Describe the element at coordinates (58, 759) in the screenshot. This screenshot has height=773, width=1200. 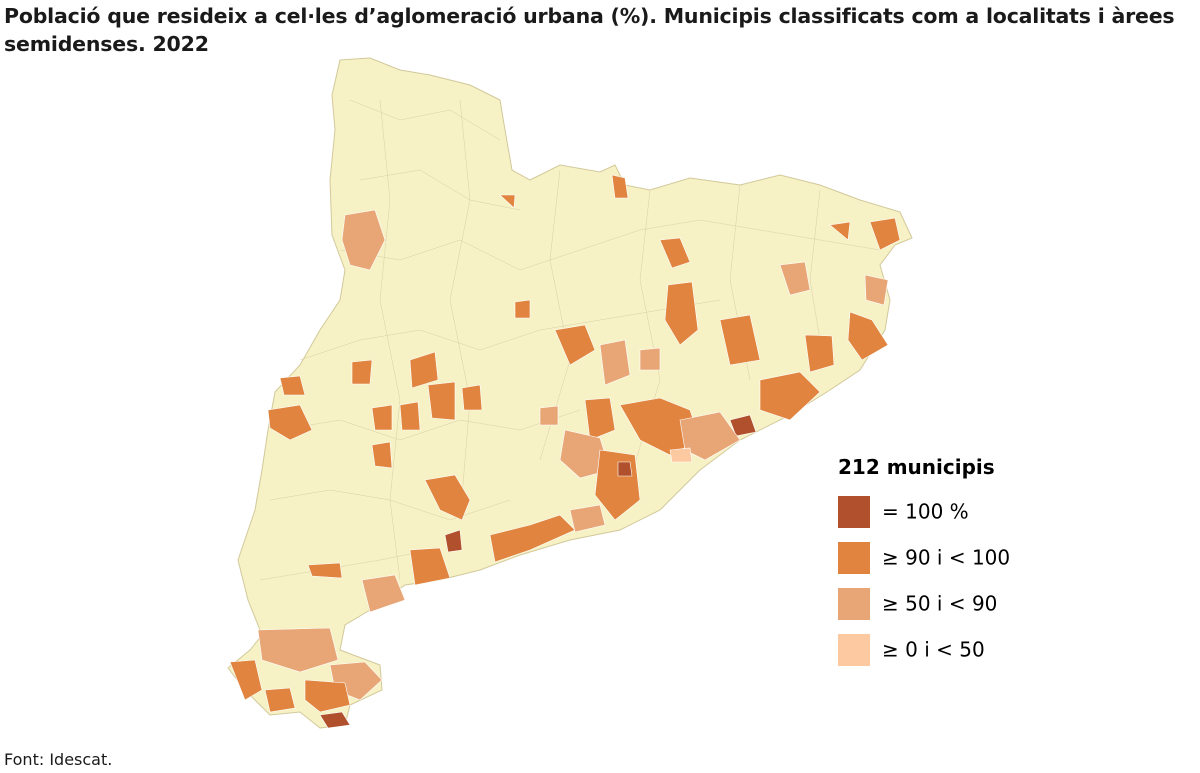
I see `source-note: Font: Idescat.` at that location.